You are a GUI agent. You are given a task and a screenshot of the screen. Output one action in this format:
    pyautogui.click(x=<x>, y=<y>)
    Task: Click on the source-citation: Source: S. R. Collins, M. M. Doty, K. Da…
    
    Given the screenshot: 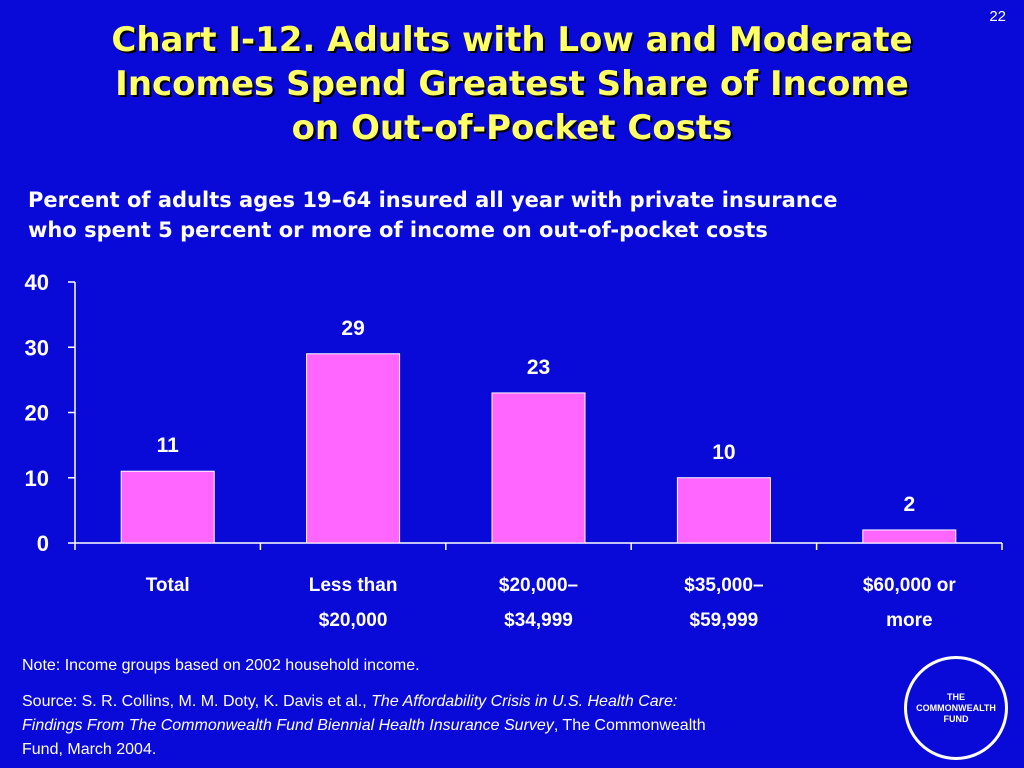 What is the action you would take?
    pyautogui.click(x=372, y=726)
    